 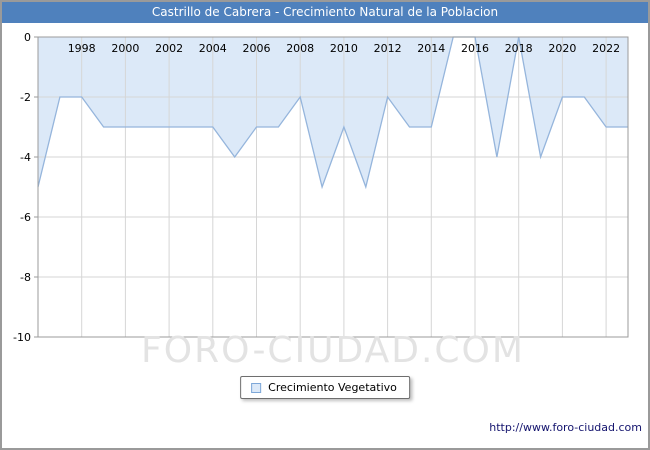 I want to click on x-tick-label: 2020, so click(x=562, y=48).